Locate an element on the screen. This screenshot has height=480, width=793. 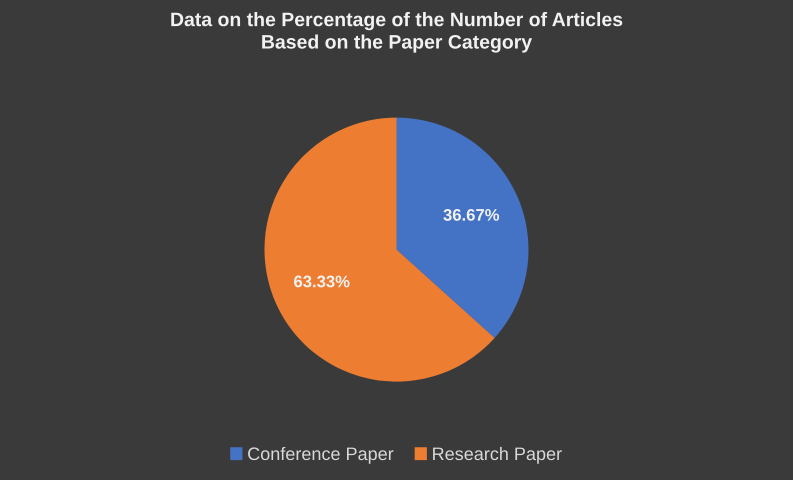
pie-slice is located at coordinates (462, 228).